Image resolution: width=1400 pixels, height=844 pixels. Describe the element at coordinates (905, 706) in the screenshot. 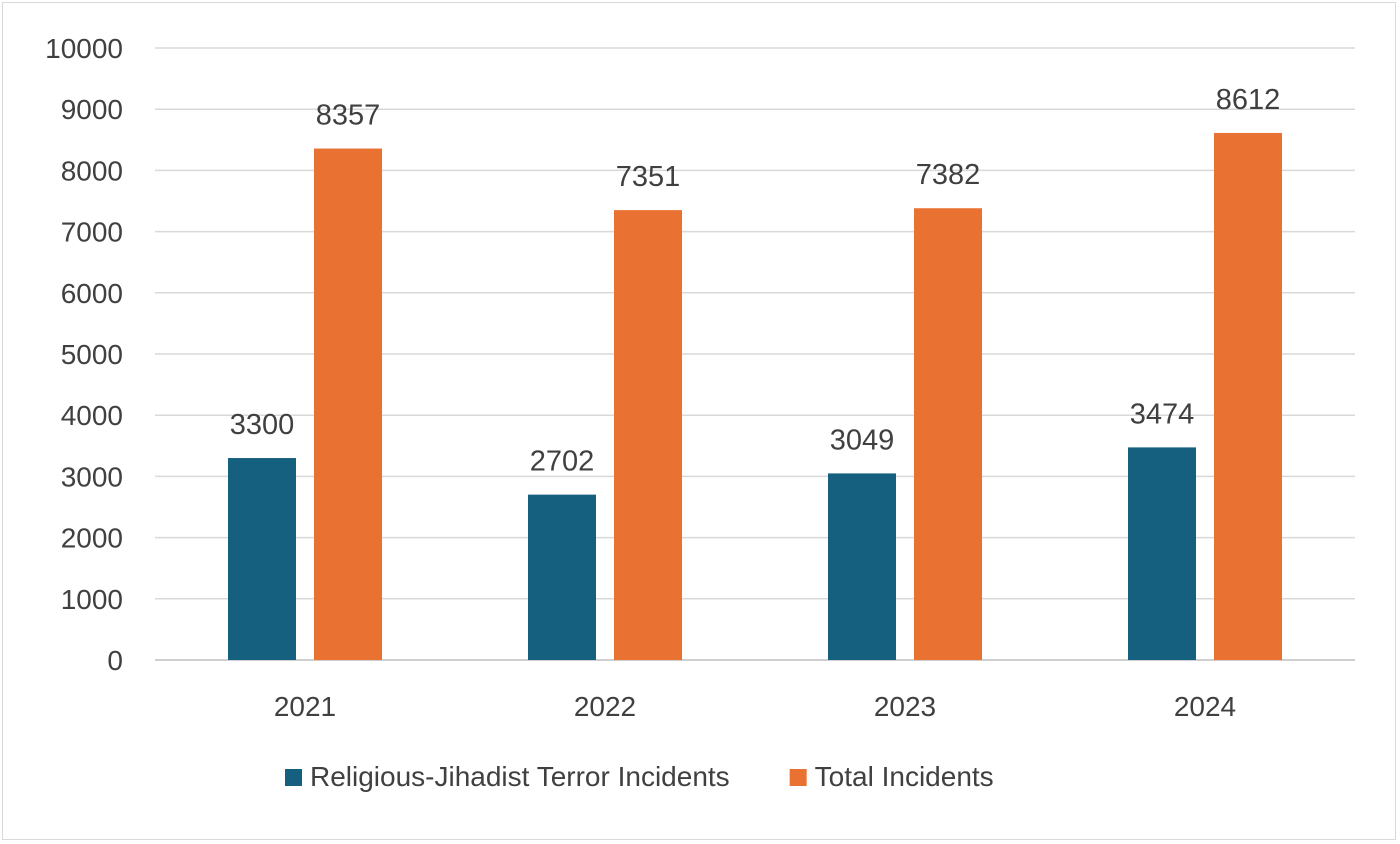

I see `x-tick-label: 2023` at that location.